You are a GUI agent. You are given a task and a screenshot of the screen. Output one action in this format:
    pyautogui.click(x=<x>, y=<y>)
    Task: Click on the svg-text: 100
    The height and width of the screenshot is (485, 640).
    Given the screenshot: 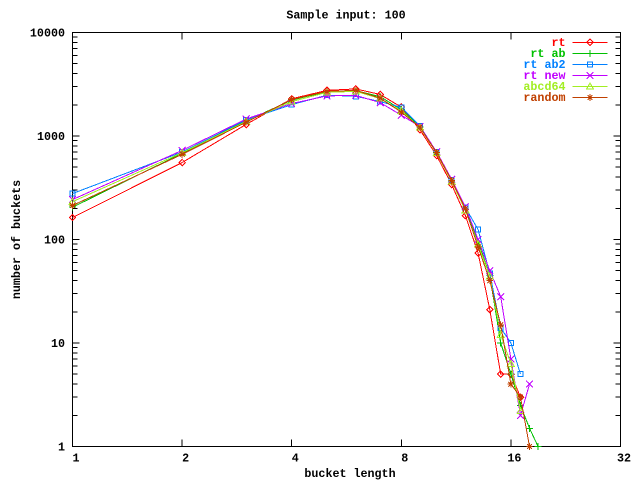 What is the action you would take?
    pyautogui.click(x=54, y=241)
    